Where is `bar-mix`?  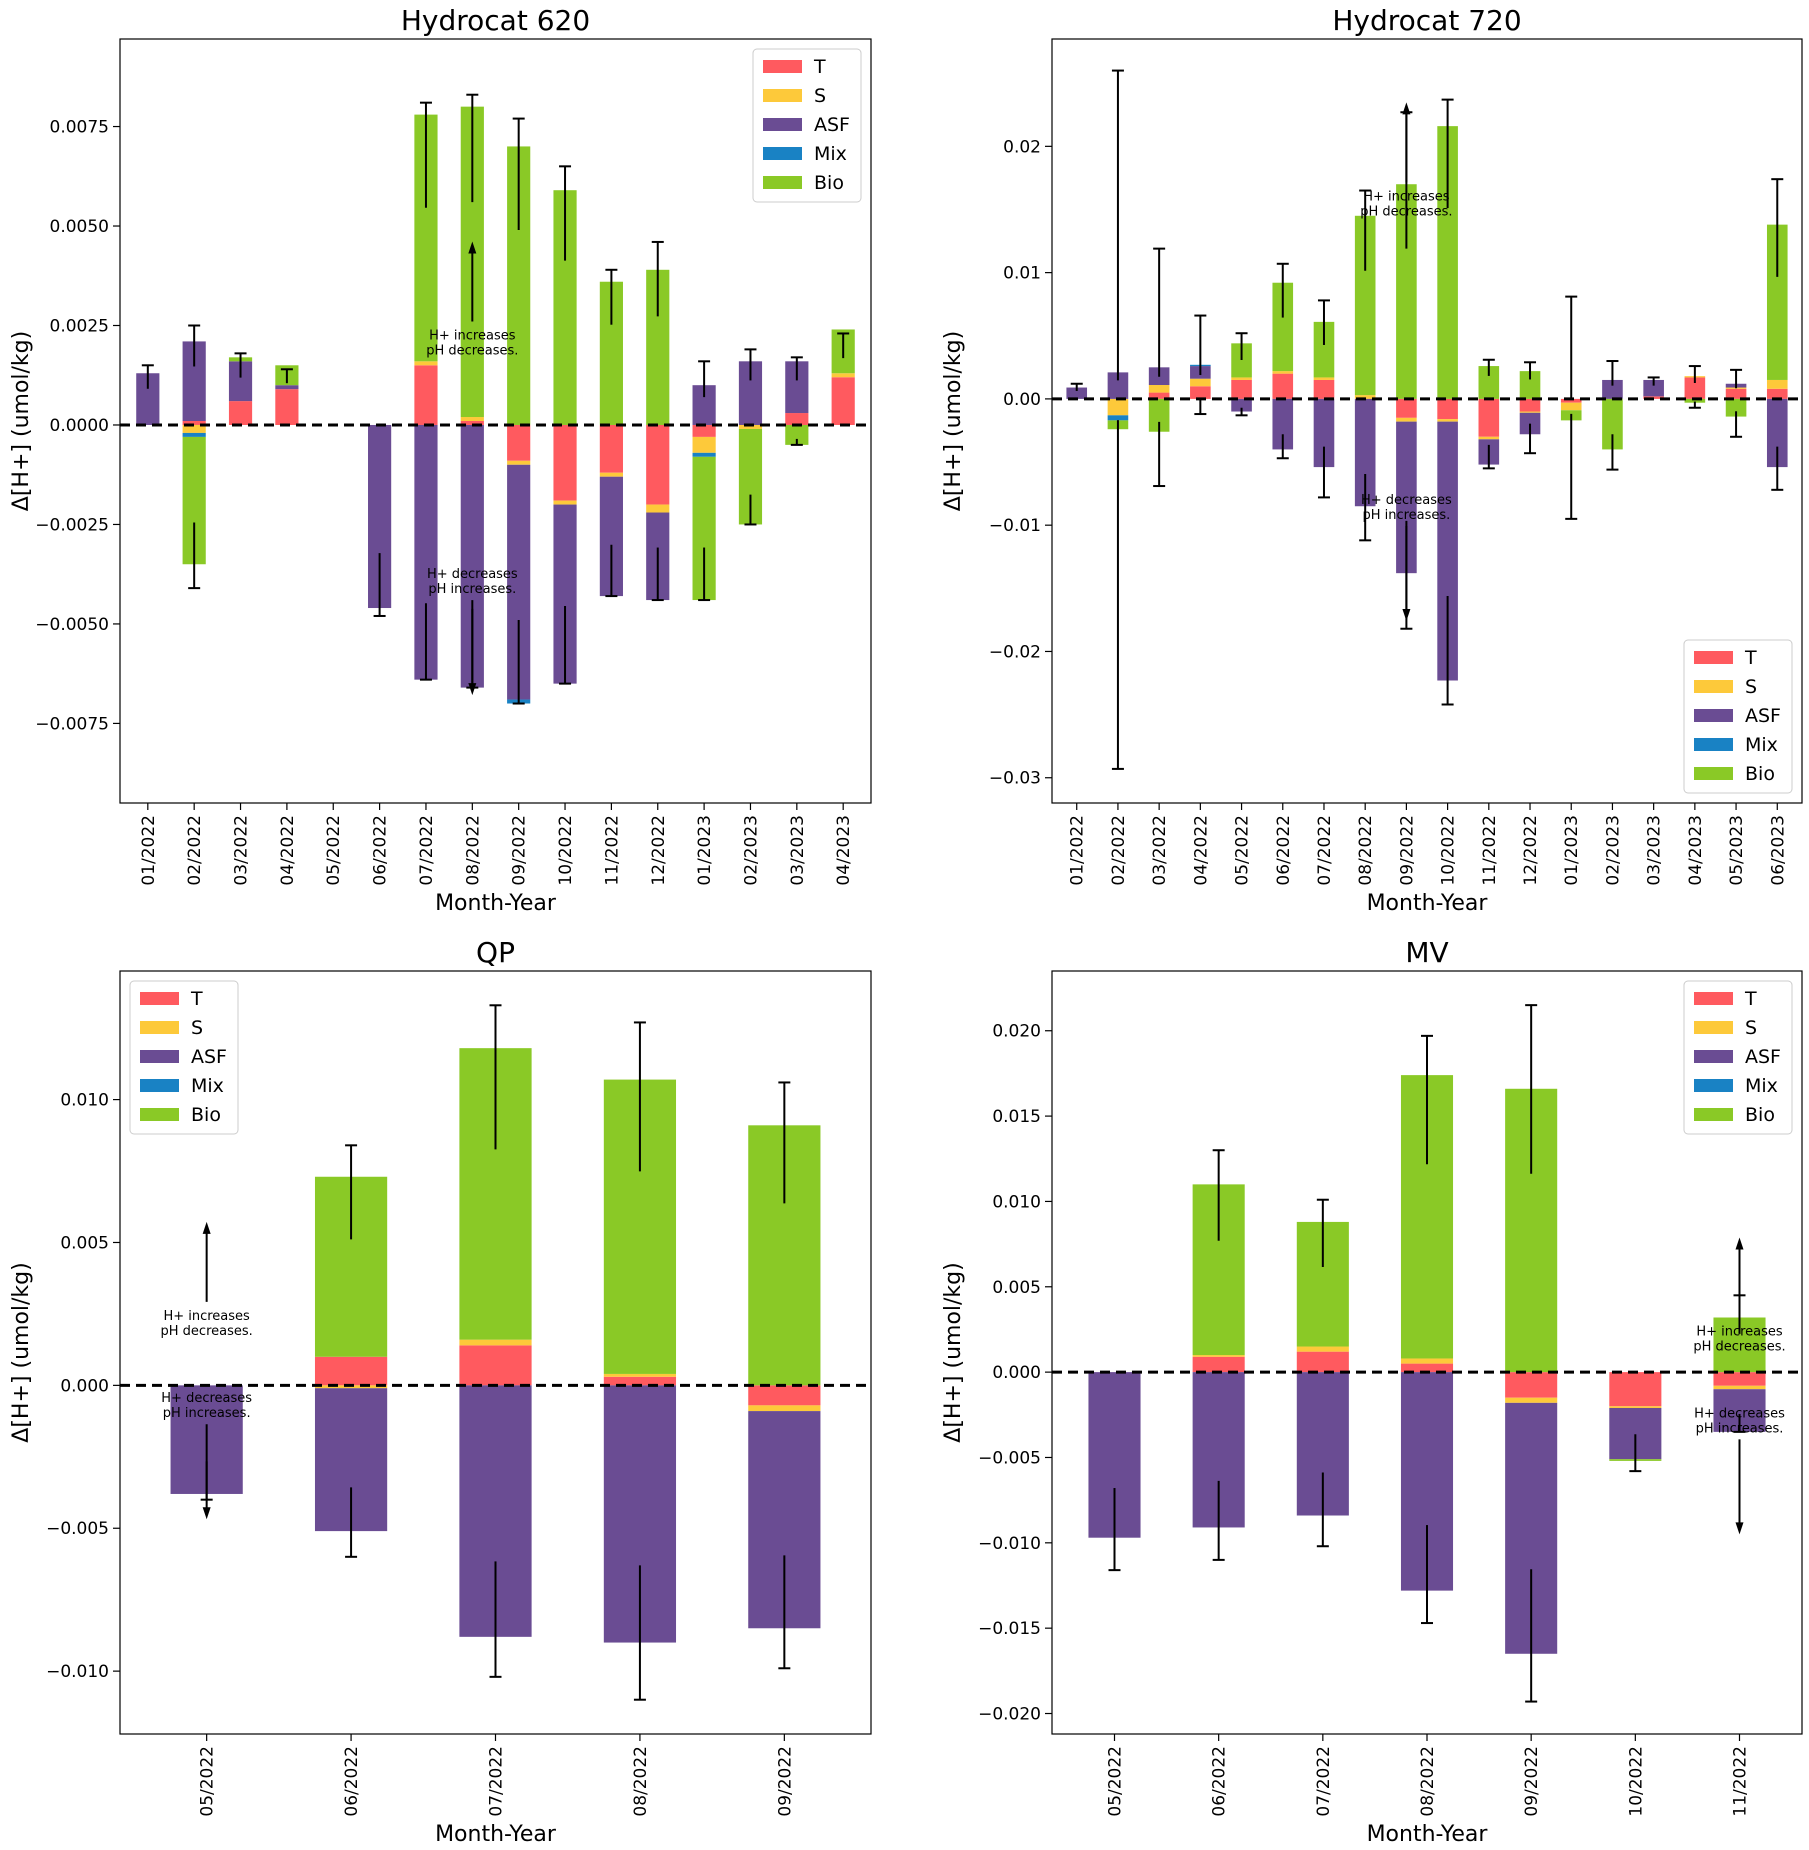
bar-mix is located at coordinates (194, 434).